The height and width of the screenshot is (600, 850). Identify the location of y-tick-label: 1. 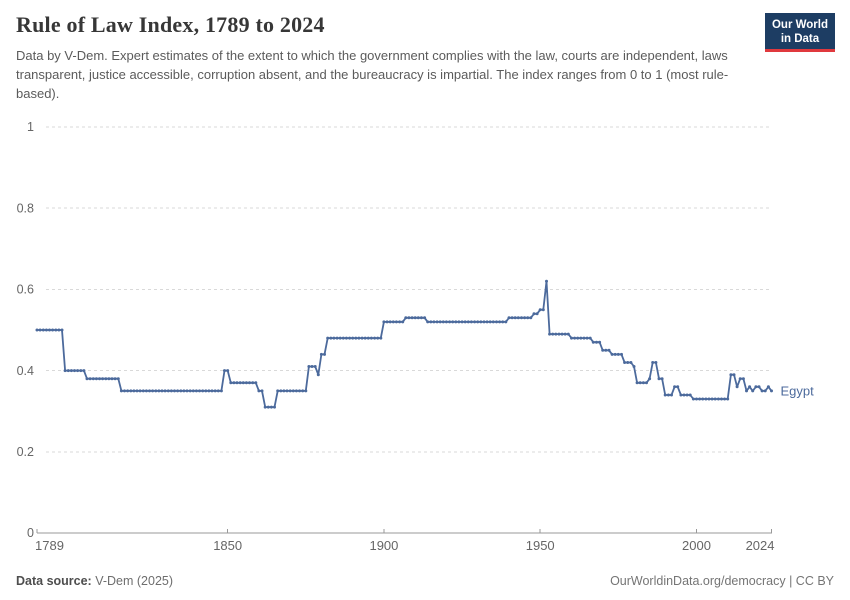
(30, 127).